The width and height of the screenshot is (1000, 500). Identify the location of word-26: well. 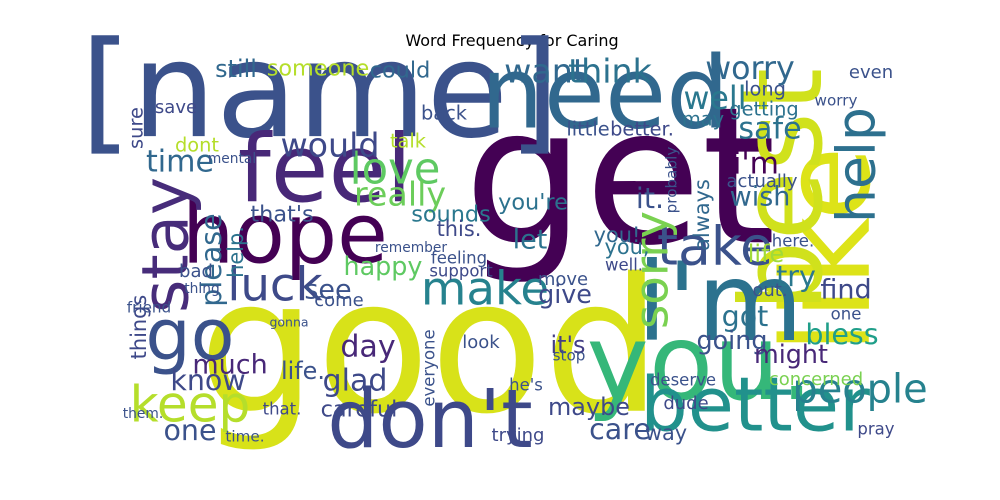
(714, 99).